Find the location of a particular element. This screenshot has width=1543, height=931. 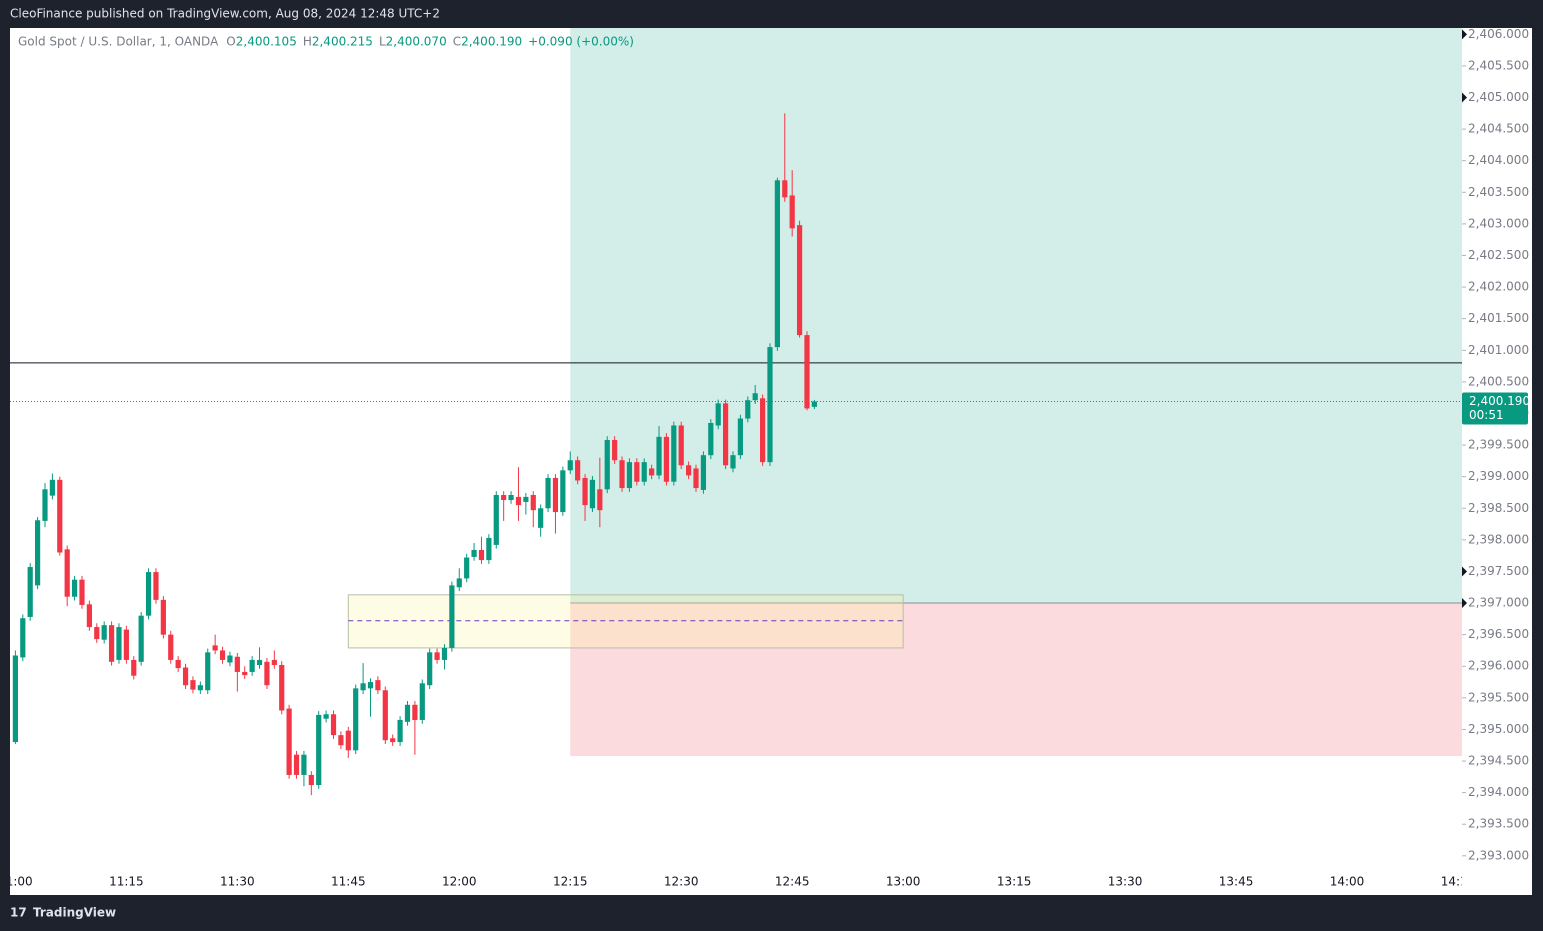

legend-value: 2,400.215 is located at coordinates (342, 42).